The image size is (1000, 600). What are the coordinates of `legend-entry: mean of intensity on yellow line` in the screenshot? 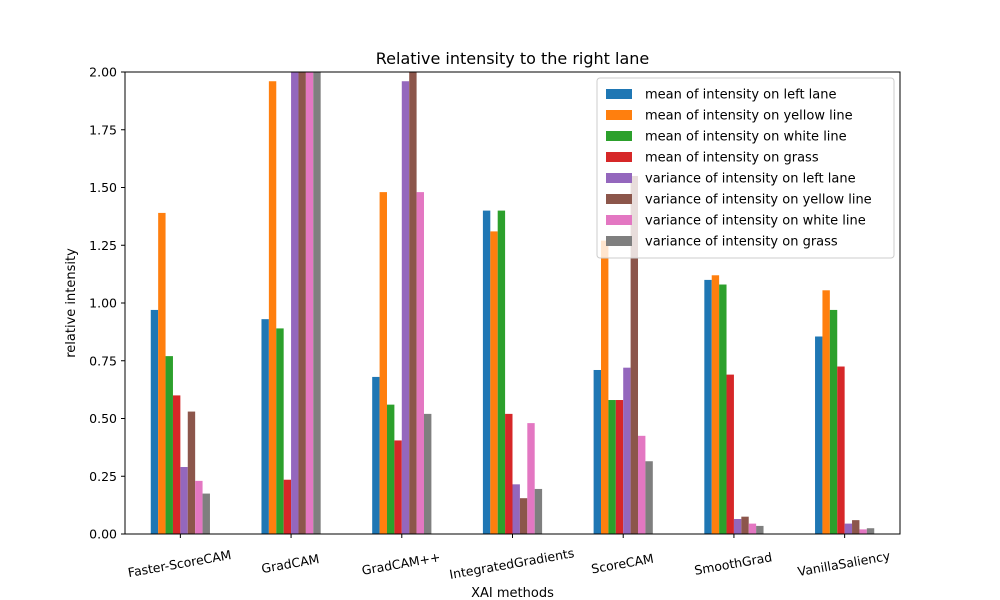 It's located at (749, 116).